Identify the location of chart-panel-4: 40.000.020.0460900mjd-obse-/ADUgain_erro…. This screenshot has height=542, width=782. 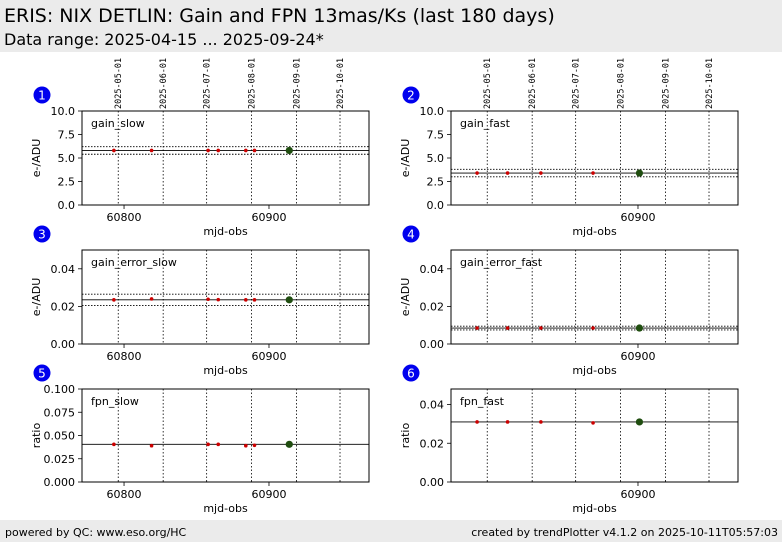
(569, 301).